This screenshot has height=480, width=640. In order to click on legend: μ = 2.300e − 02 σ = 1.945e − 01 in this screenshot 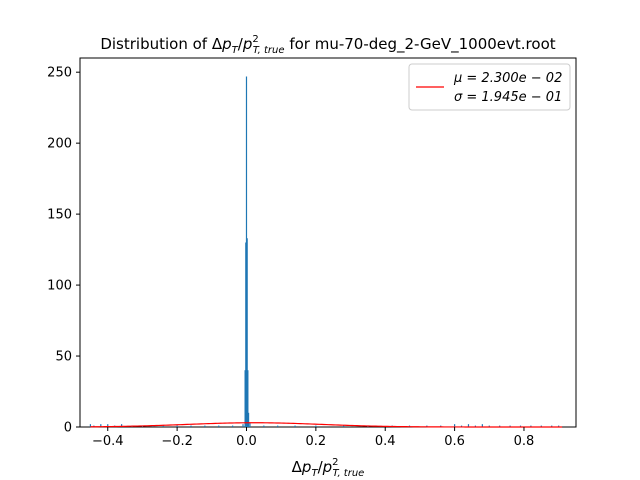, I will do `click(489, 87)`.